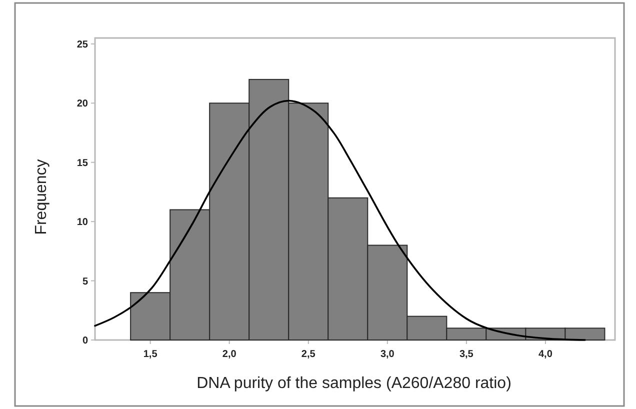 Image resolution: width=636 pixels, height=409 pixels. Describe the element at coordinates (354, 383) in the screenshot. I see `x-axis-title: DNA purity of the samples (A260/A280 ratio)` at that location.